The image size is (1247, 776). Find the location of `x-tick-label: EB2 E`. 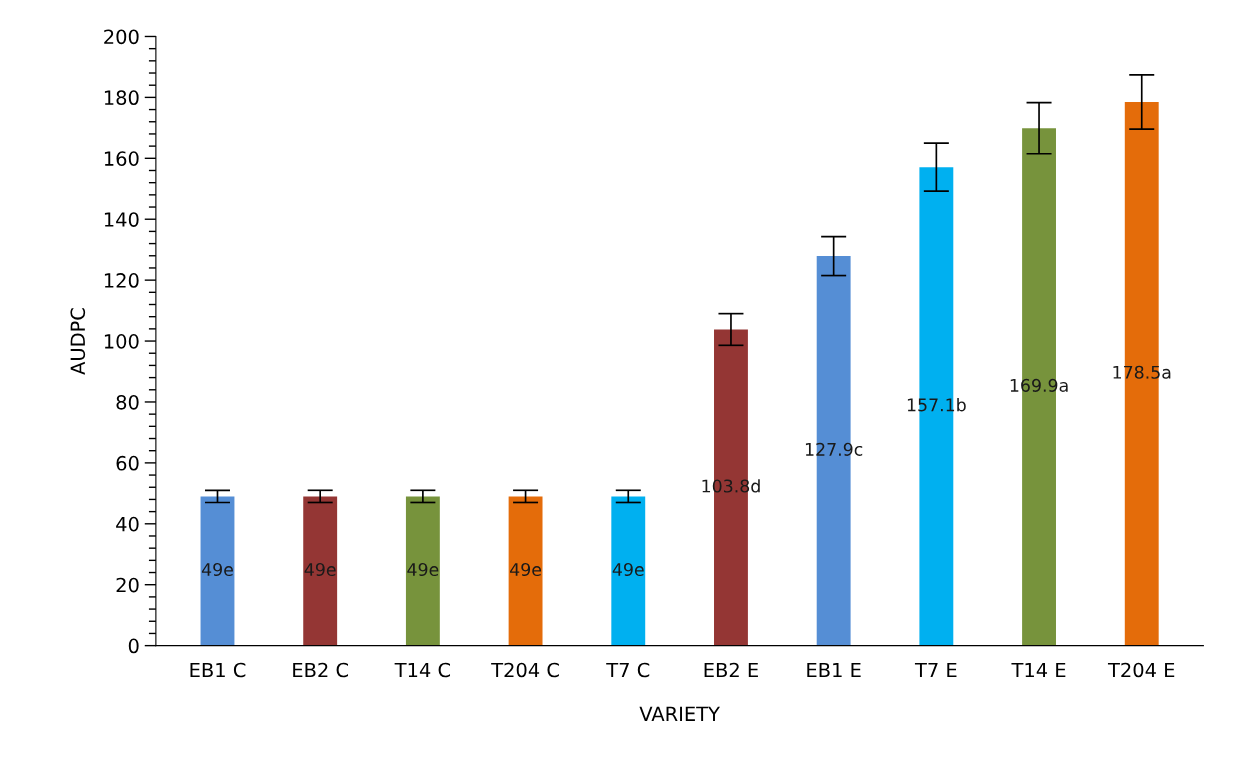

x-tick-label: EB2 E is located at coordinates (731, 670).